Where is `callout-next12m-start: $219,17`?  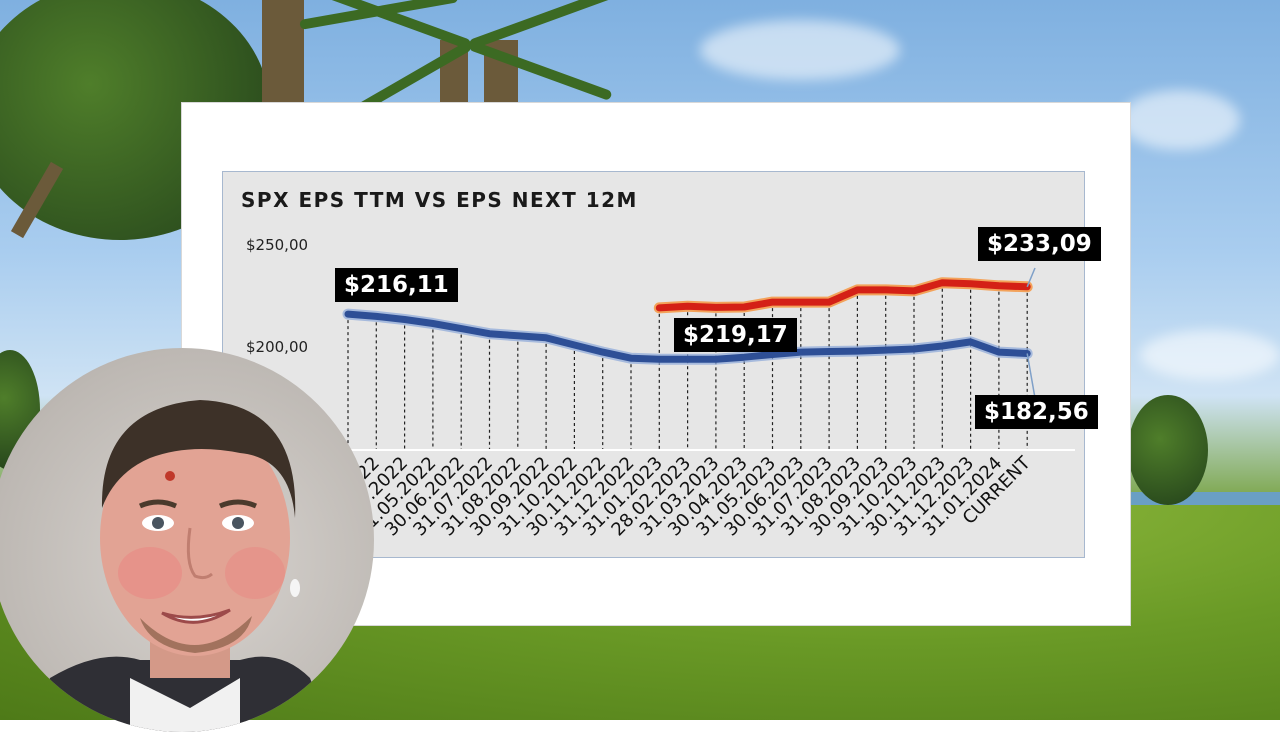 callout-next12m-start: $219,17 is located at coordinates (735, 335).